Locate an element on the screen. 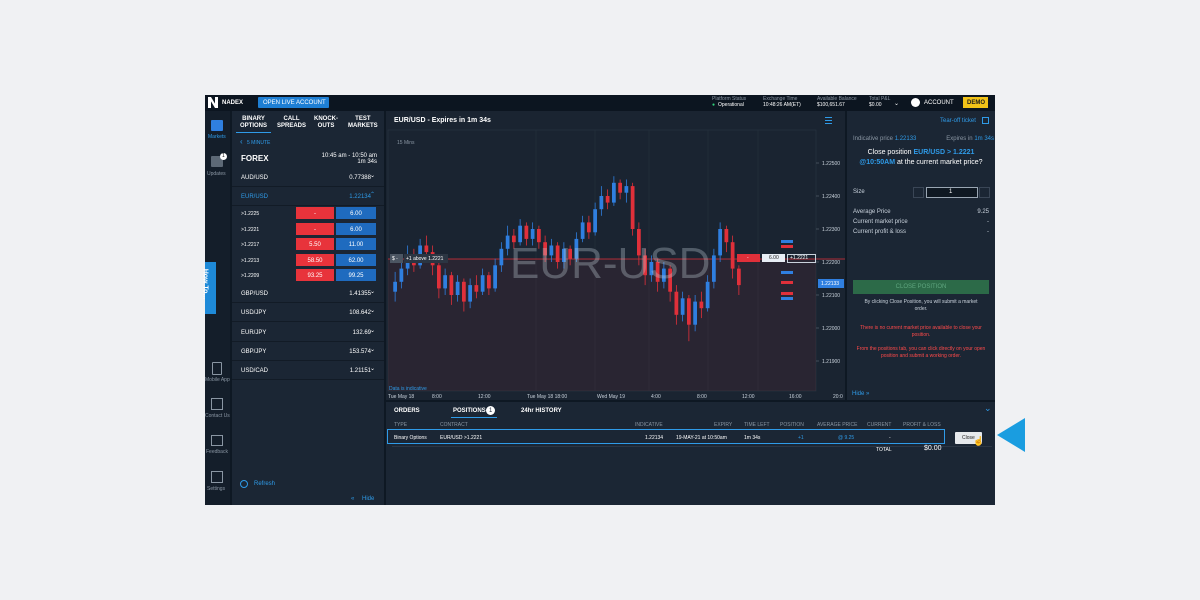  prompt-expiry: @10:50AM is located at coordinates (877, 162).